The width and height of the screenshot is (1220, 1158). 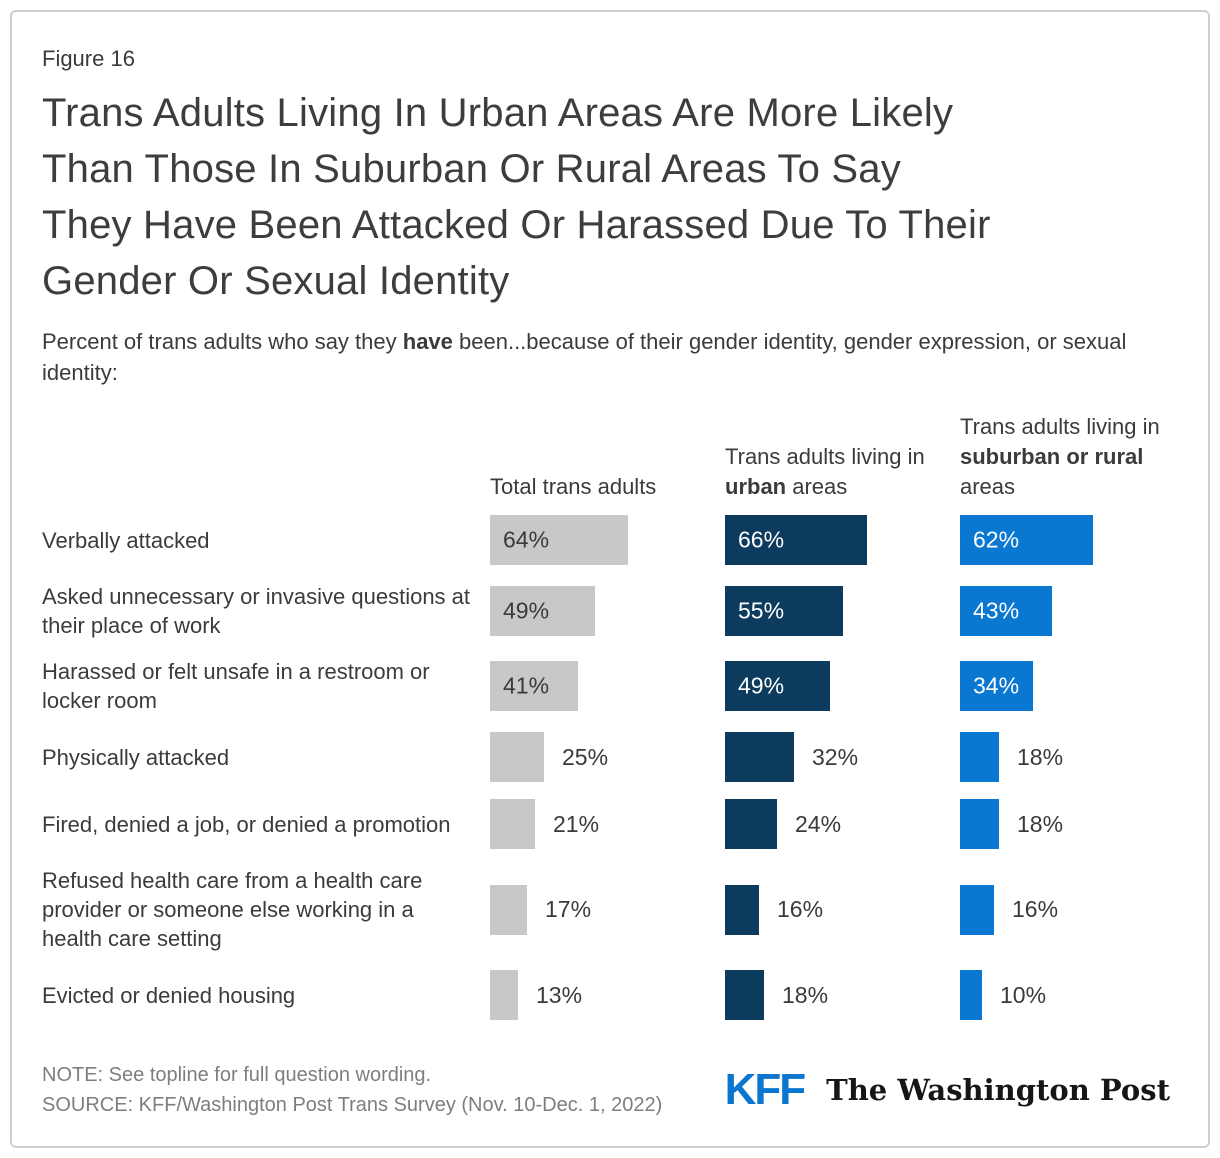 I want to click on bar-value-label: 64%, so click(x=526, y=539).